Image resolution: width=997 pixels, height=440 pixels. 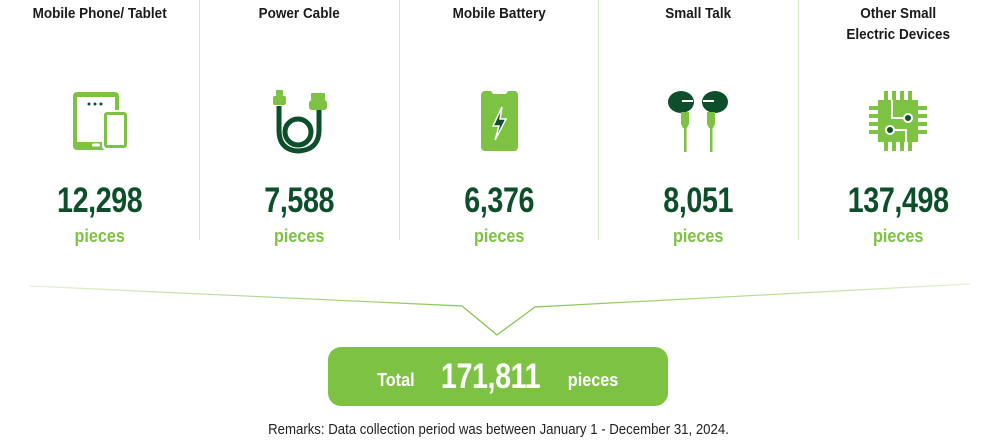 I want to click on category-small-talk: Small Talk 8,051 pieces, so click(x=697, y=123).